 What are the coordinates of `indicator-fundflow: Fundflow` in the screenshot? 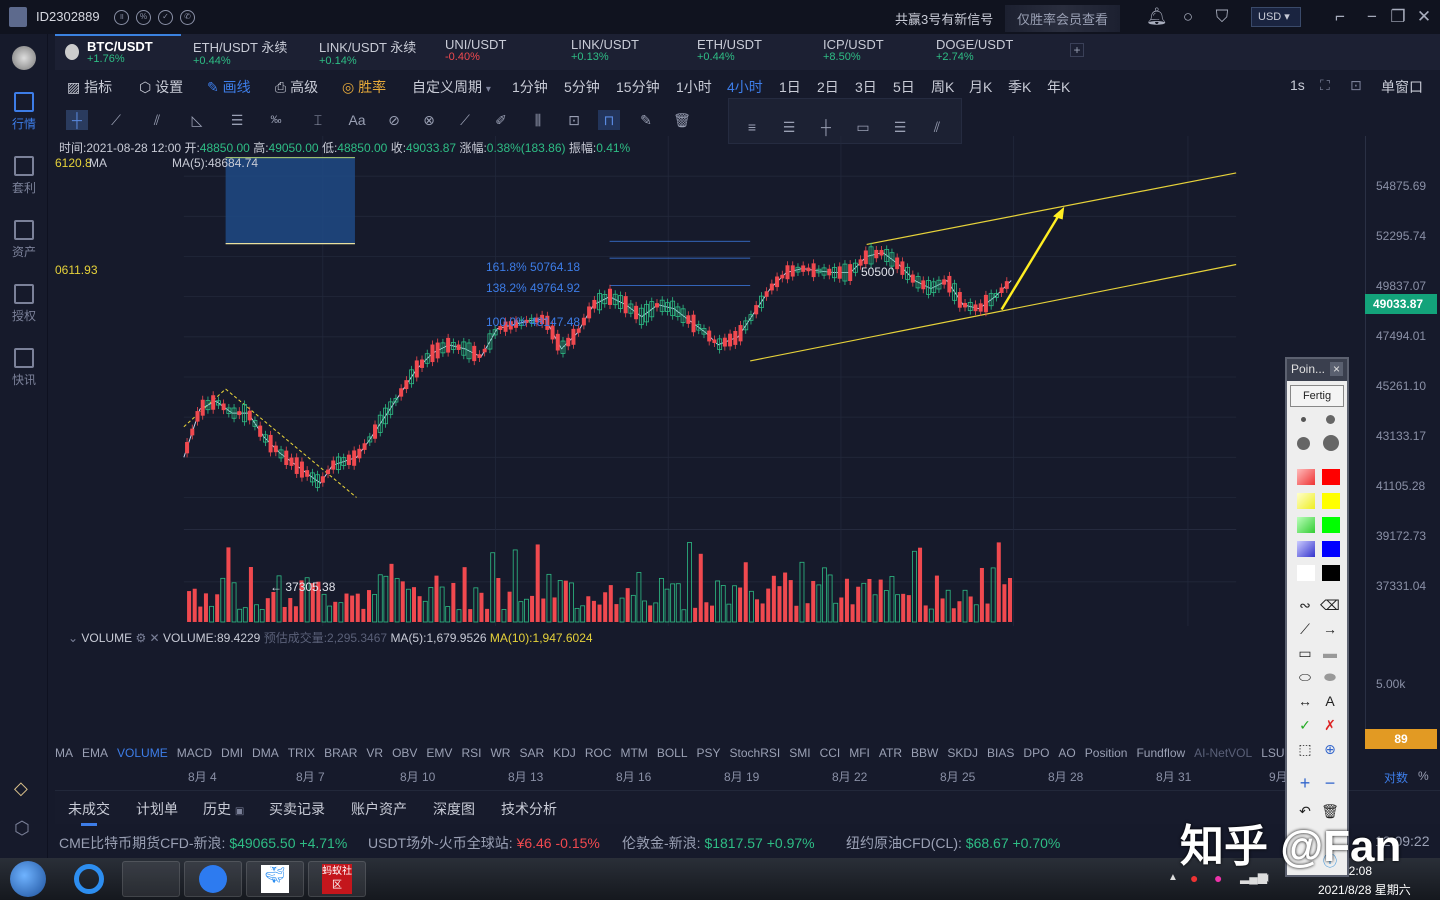 It's located at (1161, 753).